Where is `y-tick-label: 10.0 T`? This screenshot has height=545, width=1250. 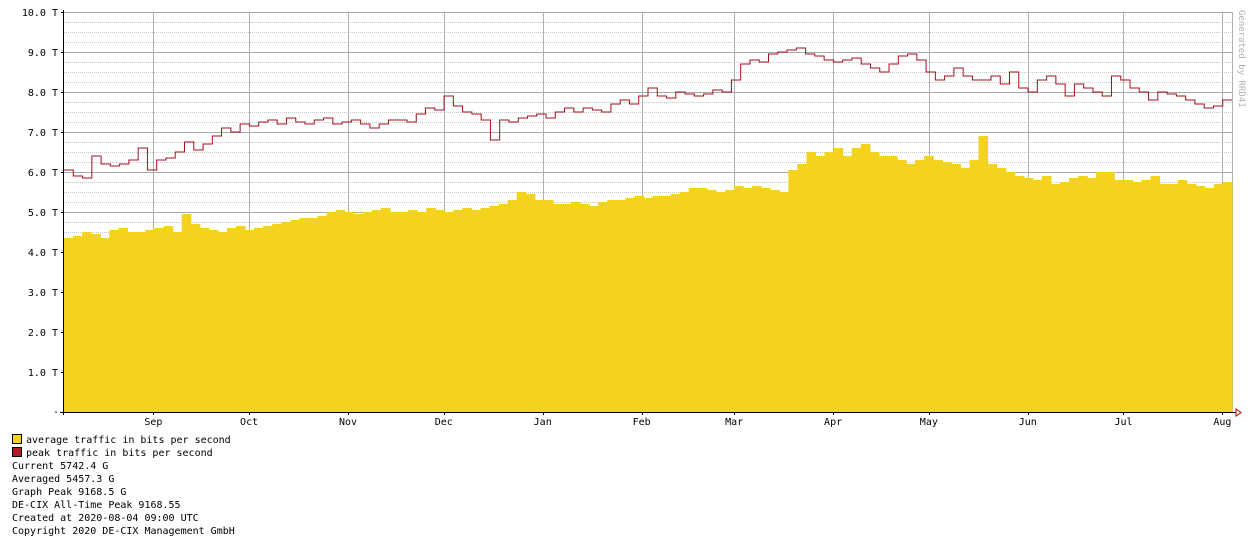 y-tick-label: 10.0 T is located at coordinates (40, 13).